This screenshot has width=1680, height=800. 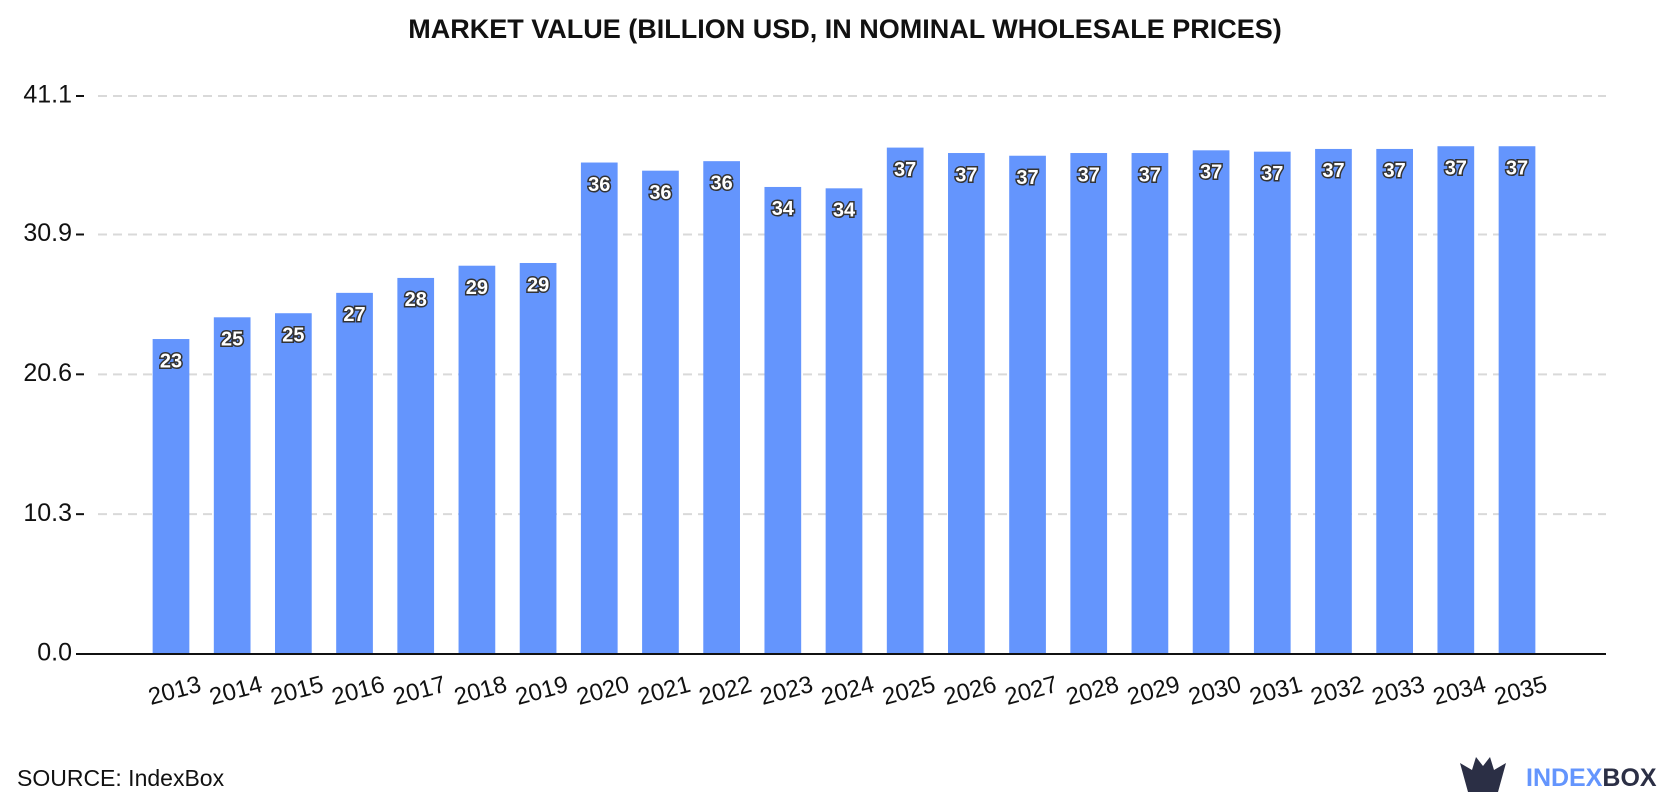 What do you see at coordinates (603, 691) in the screenshot?
I see `x-tick-label: 2020` at bounding box center [603, 691].